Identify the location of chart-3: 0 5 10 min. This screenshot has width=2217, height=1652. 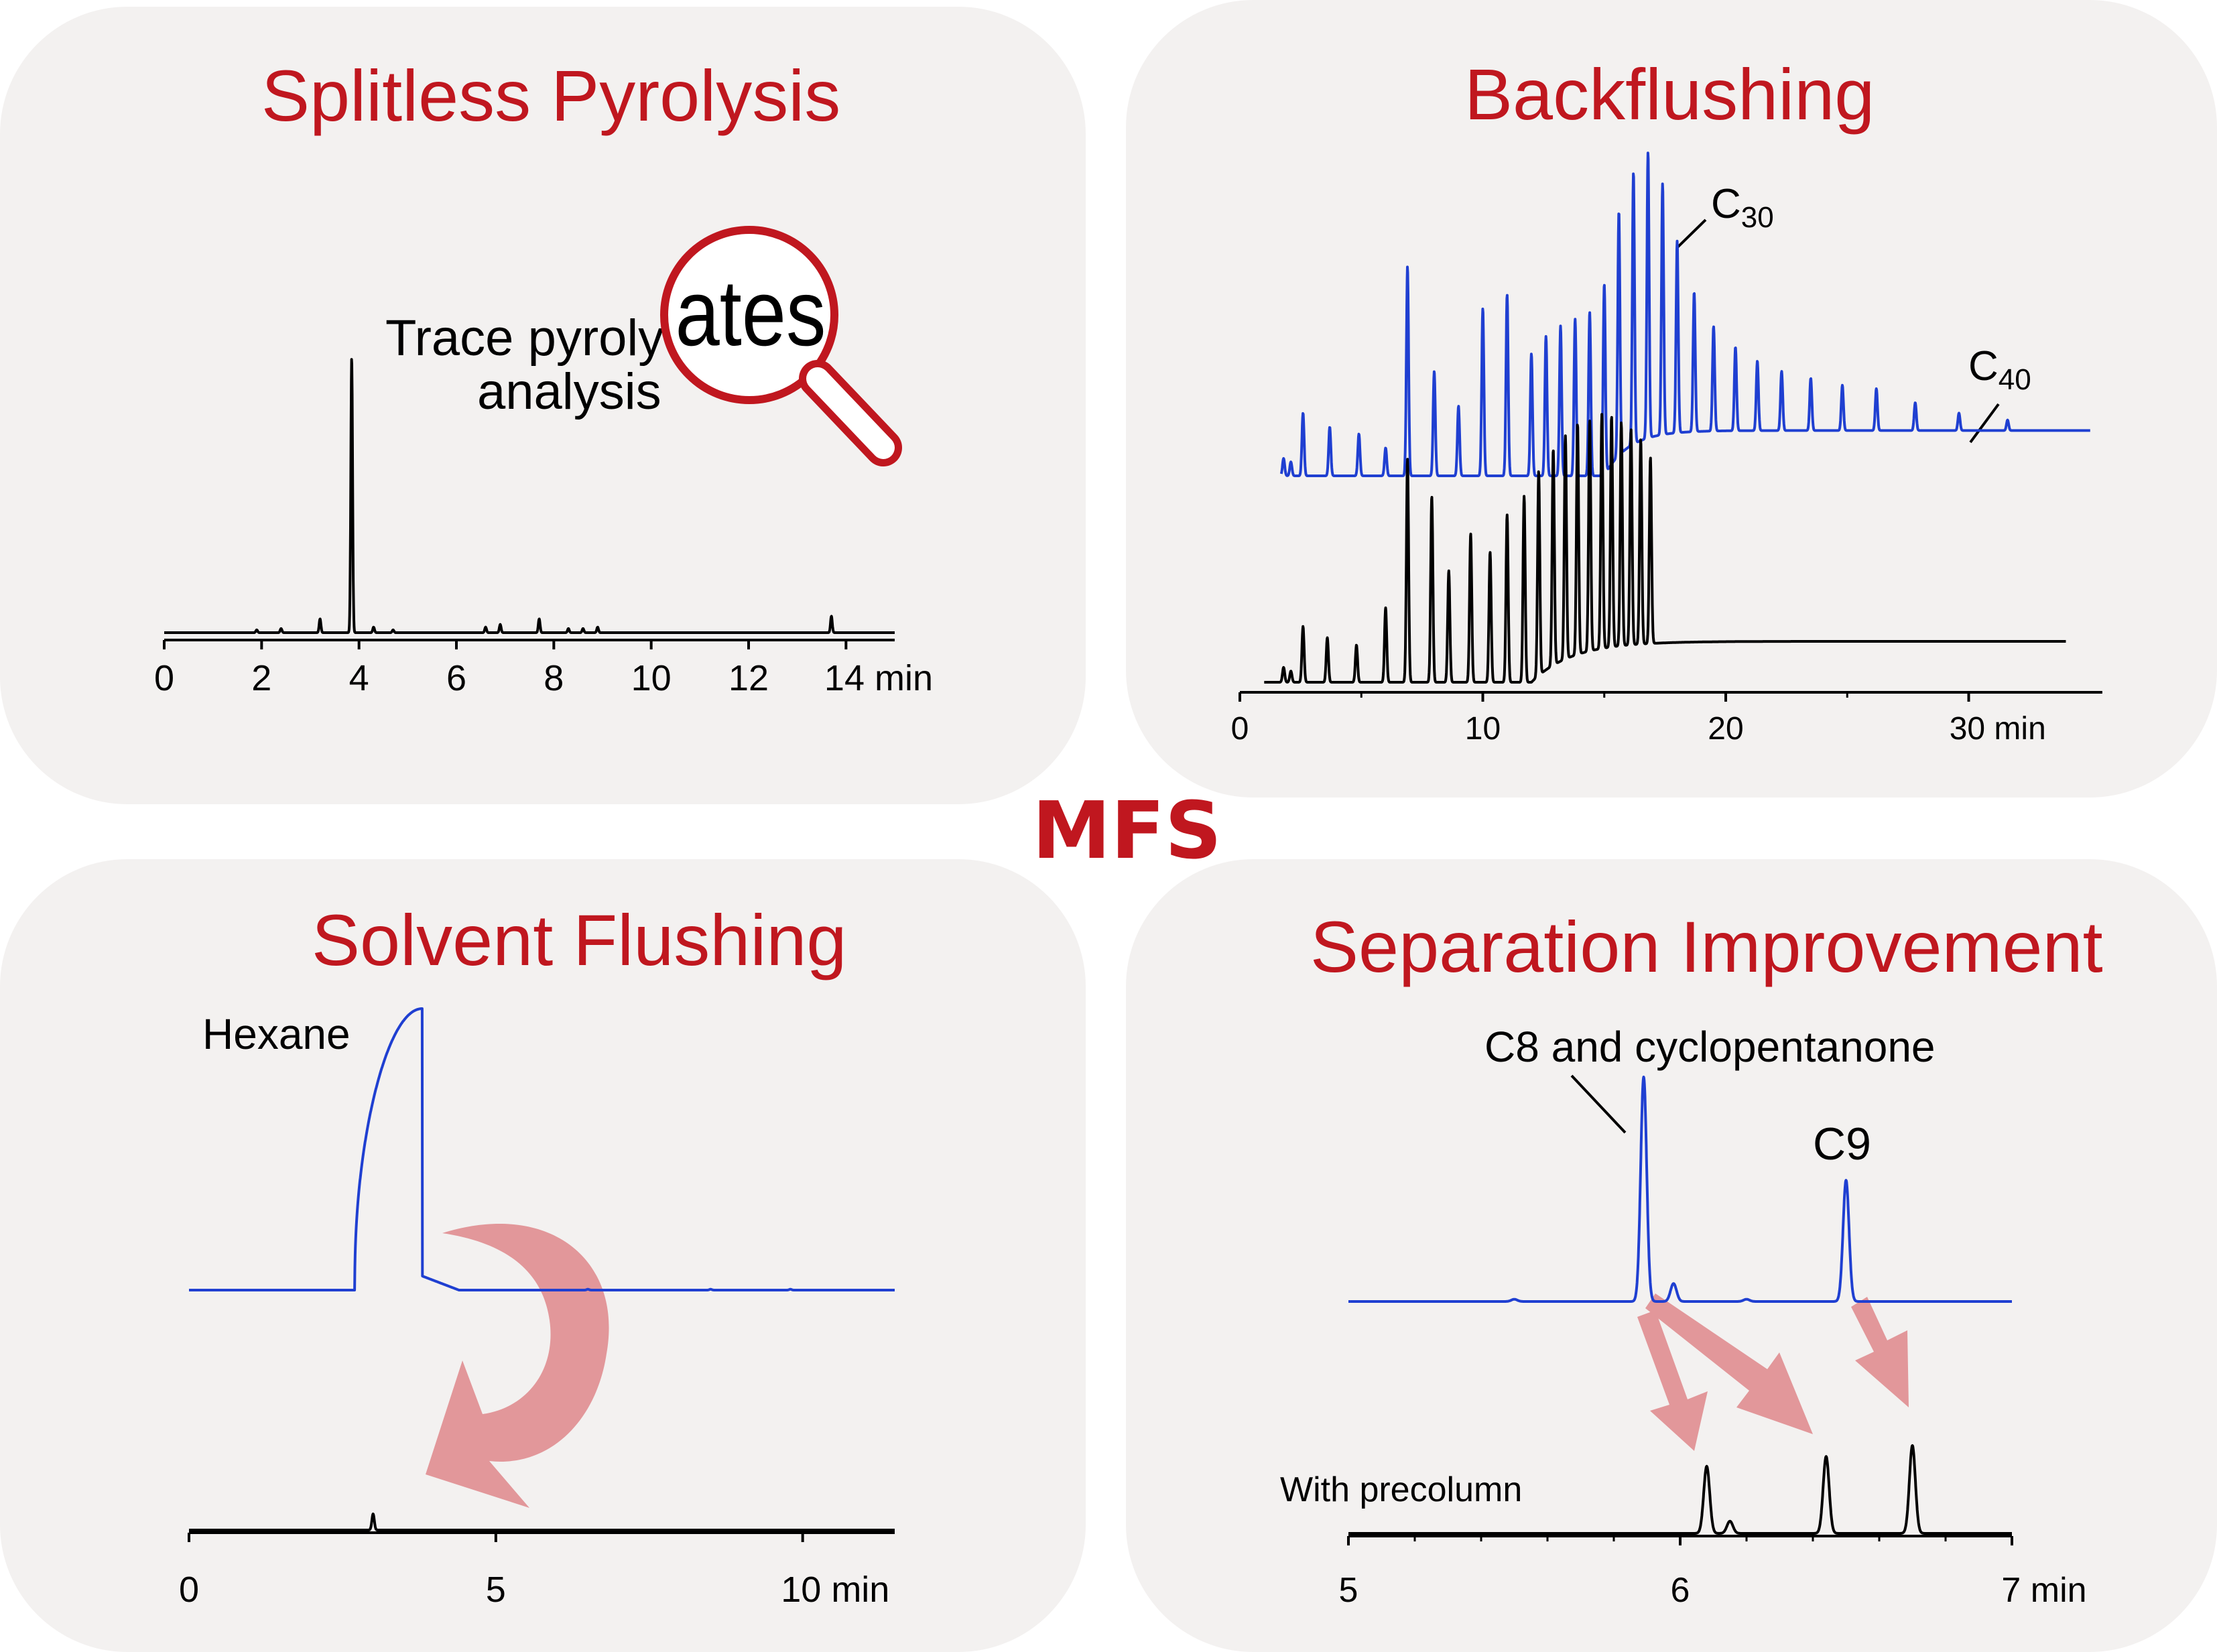
(537, 1309).